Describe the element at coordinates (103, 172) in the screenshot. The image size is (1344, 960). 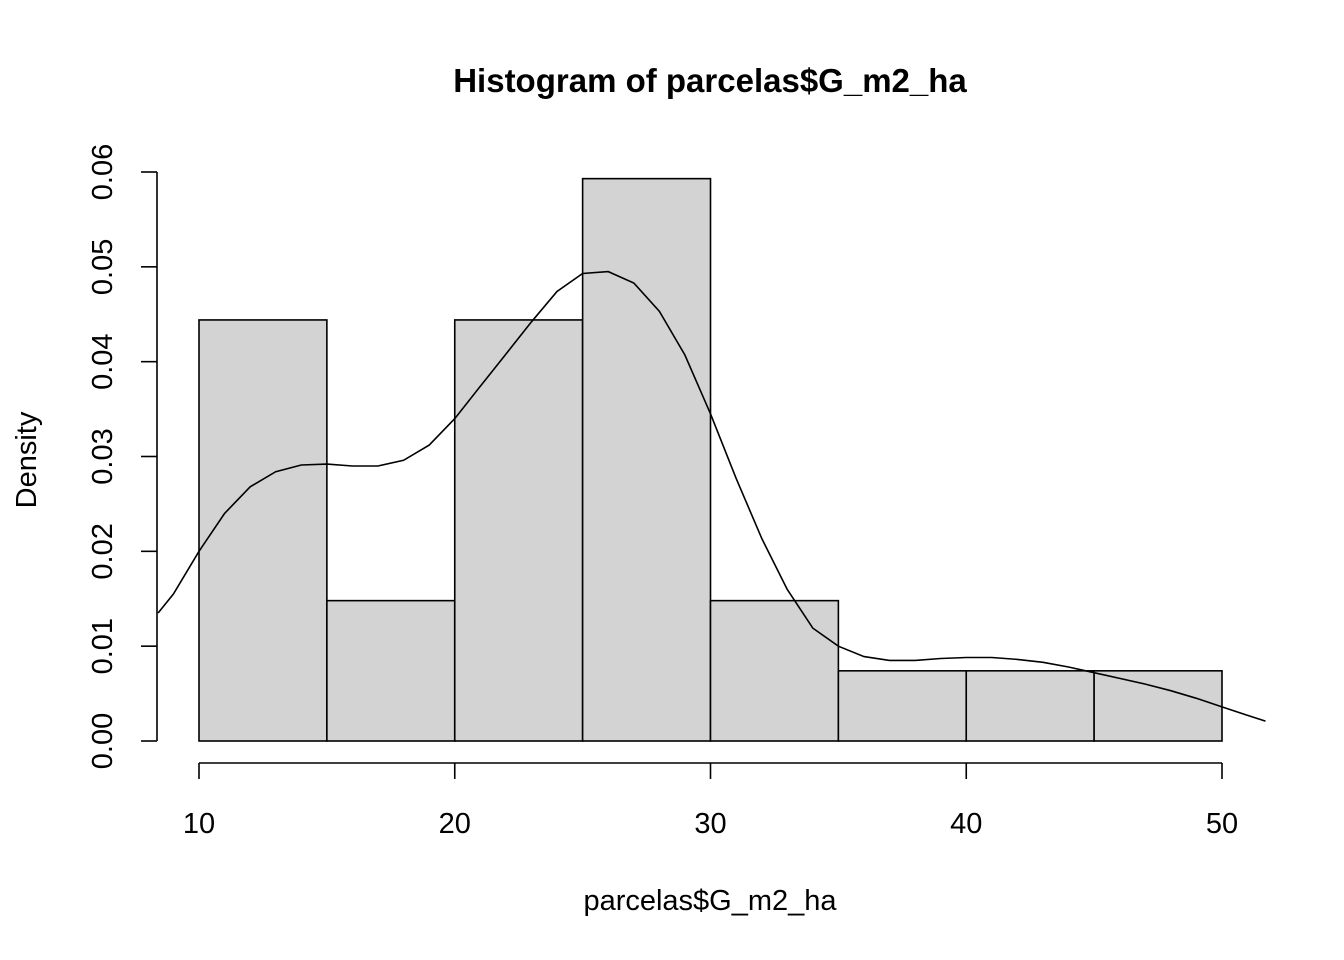
I see `y-tick-label-0.06: 0.06` at that location.